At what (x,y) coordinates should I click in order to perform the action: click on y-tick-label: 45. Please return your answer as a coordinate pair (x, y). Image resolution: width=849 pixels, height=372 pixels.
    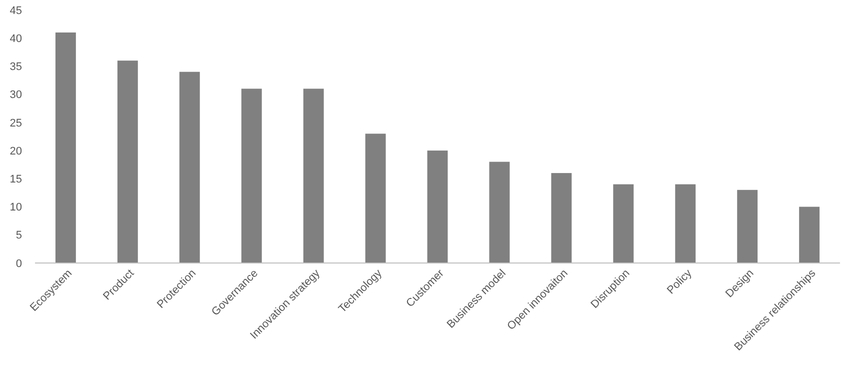
    Looking at the image, I should click on (16, 10).